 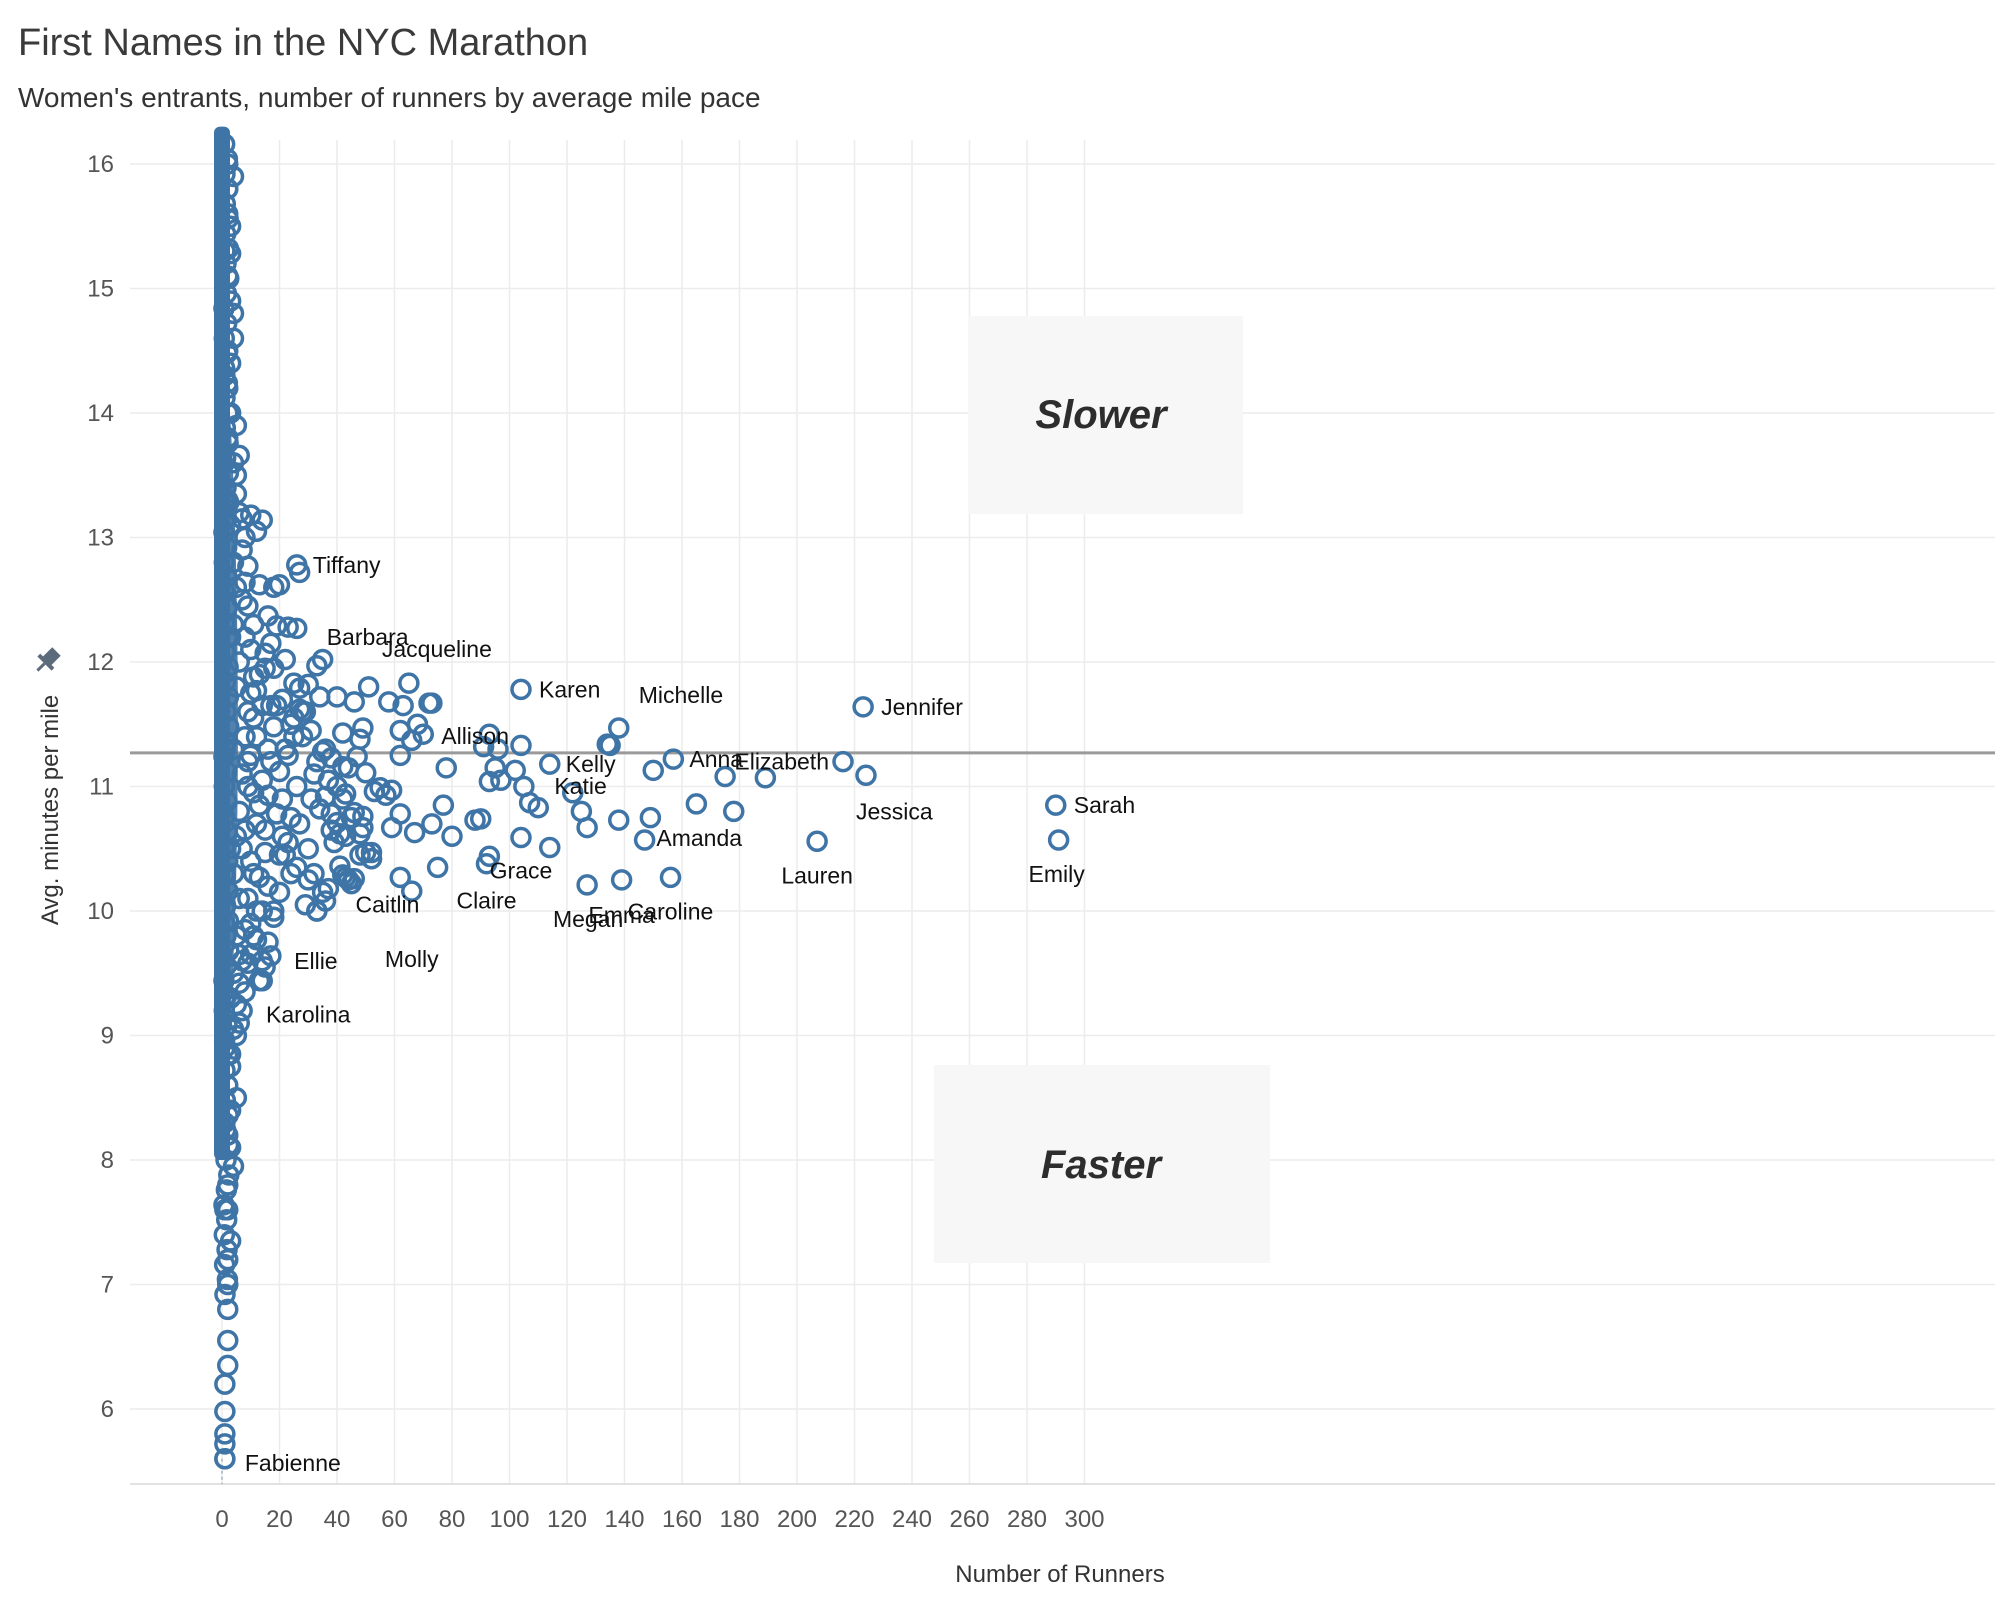 I want to click on zone-label-slower: Slower, so click(x=1102, y=415).